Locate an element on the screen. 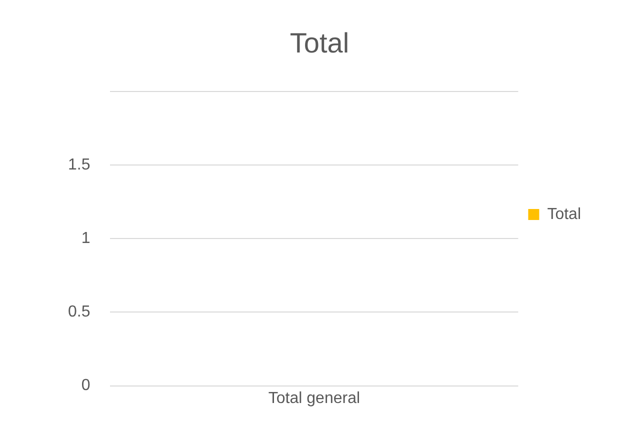 The width and height of the screenshot is (619, 429). chart-title: Total is located at coordinates (320, 43).